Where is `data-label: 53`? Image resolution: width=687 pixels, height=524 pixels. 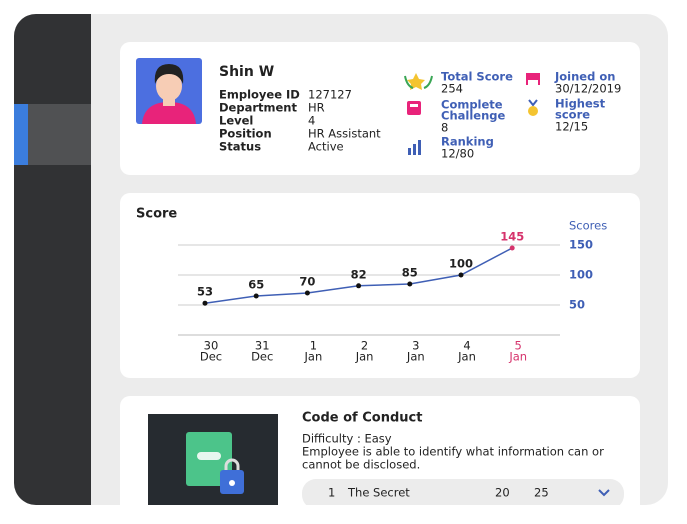 data-label: 53 is located at coordinates (205, 292).